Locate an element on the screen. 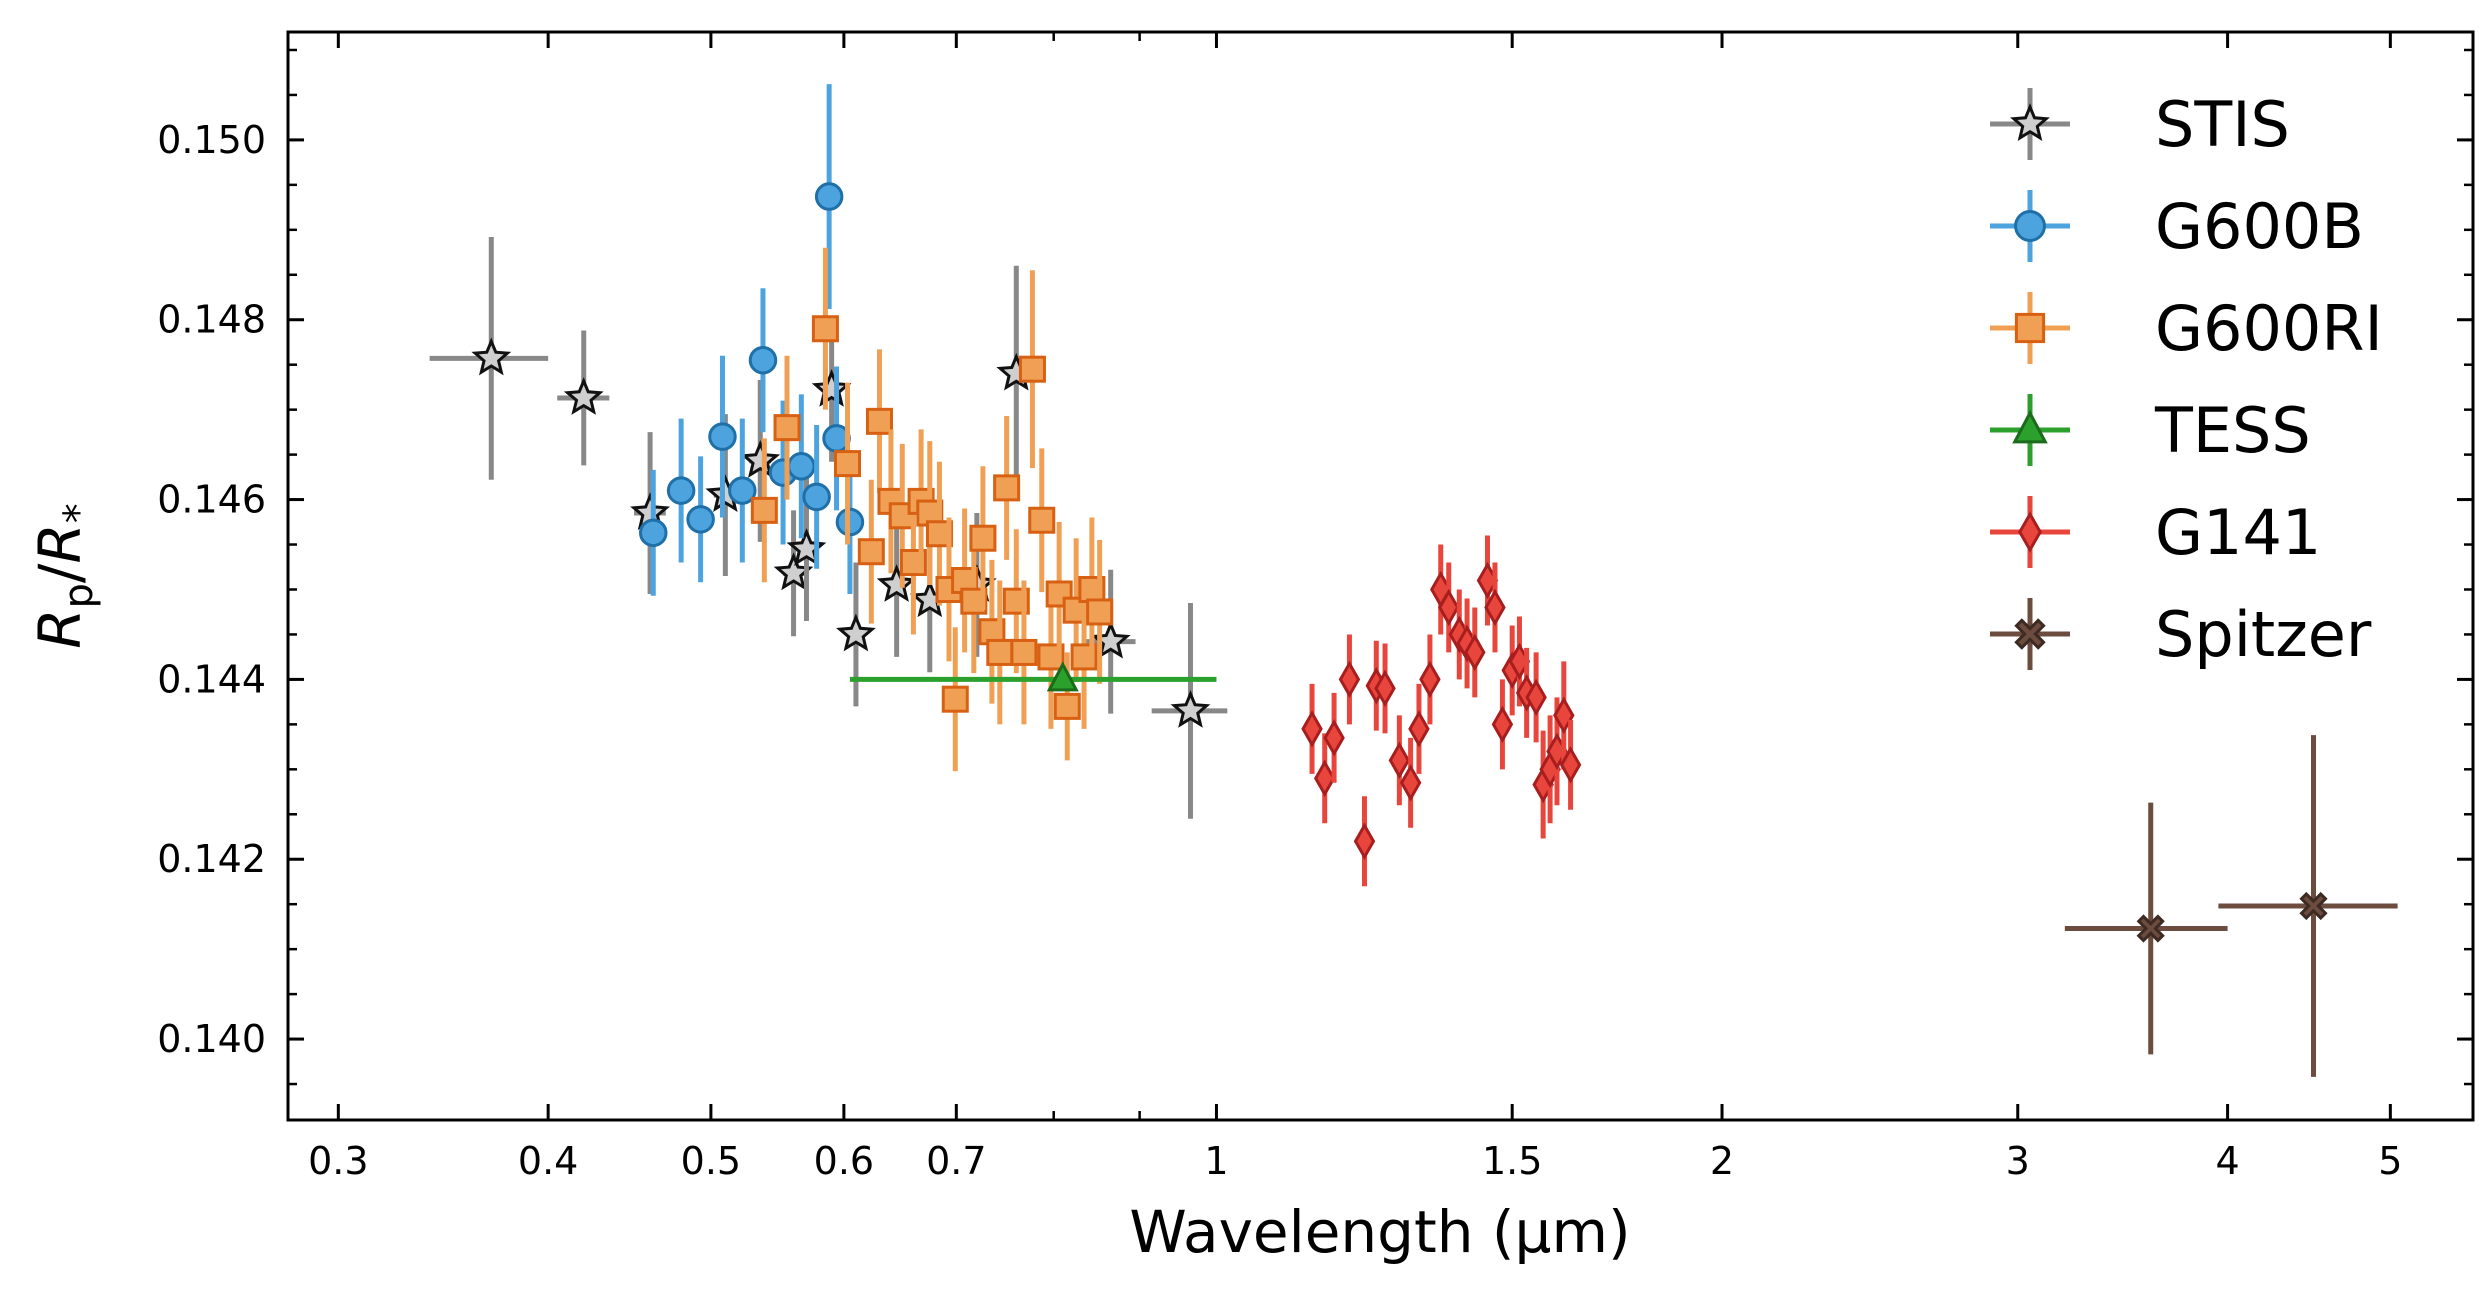  series-g600ri is located at coordinates (932, 509).